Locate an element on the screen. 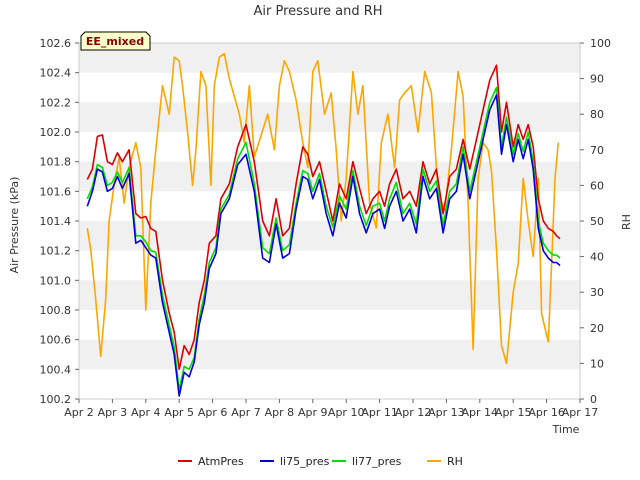 The height and width of the screenshot is (480, 640). y-tick-label: 102.6 is located at coordinates (56, 43).